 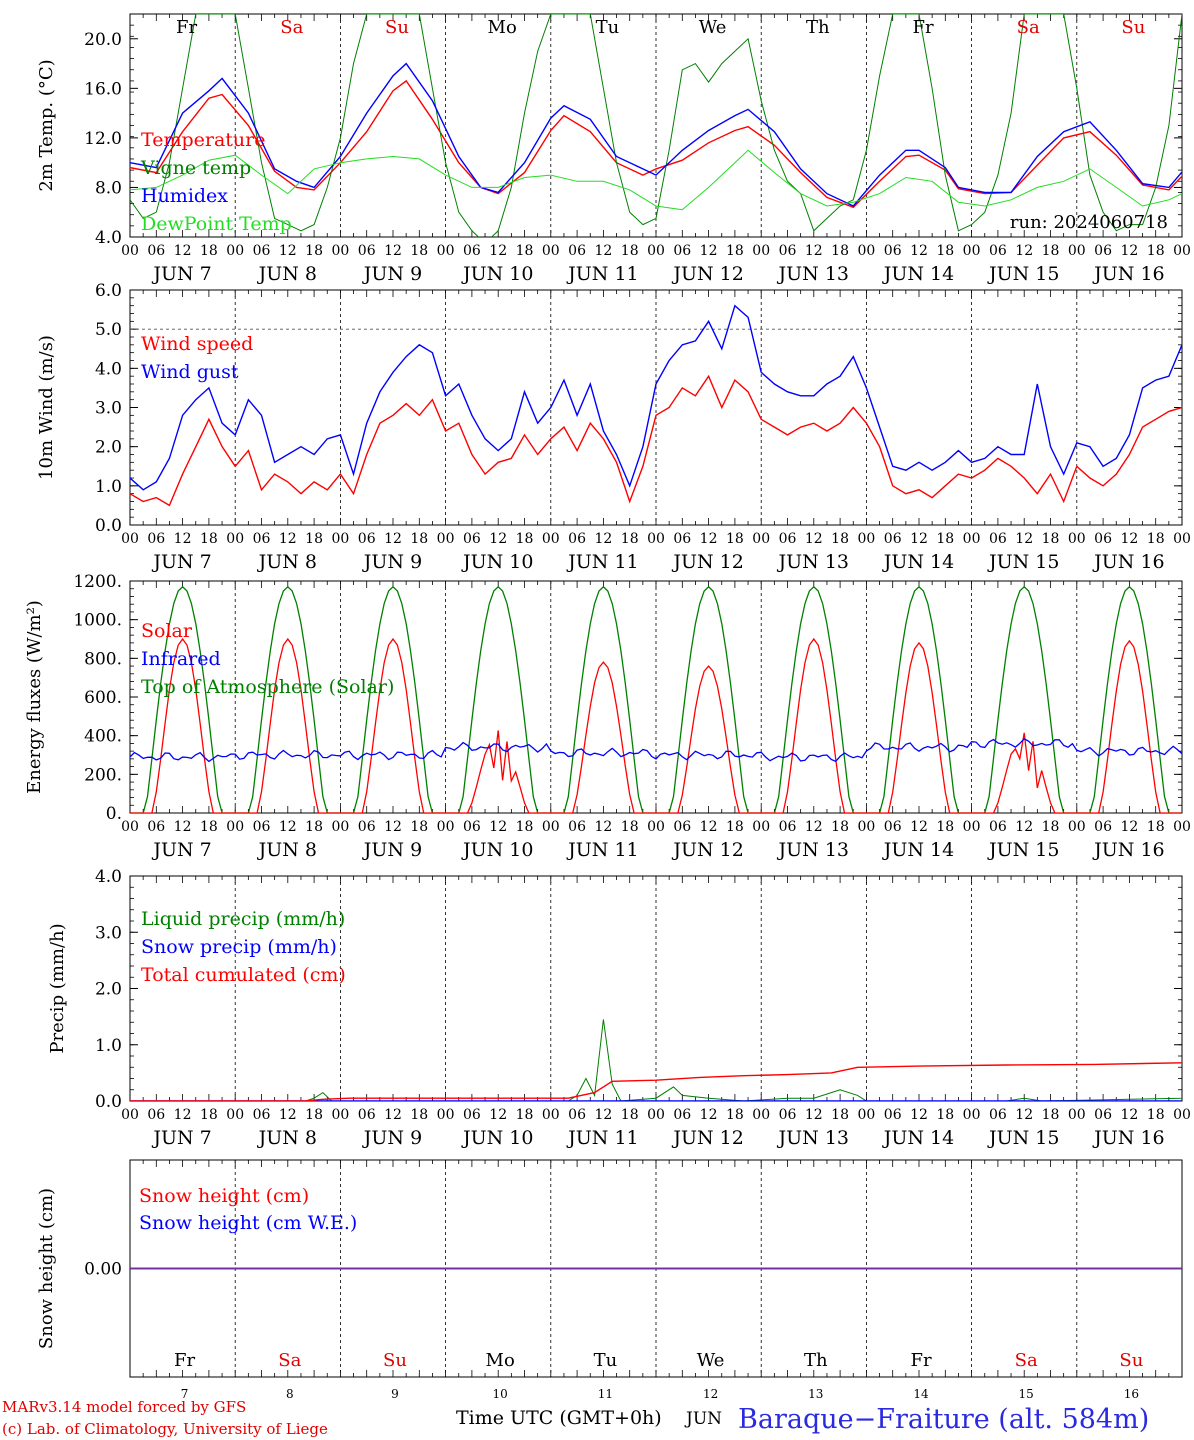 I want to click on day-number: 9, so click(x=395, y=1394).